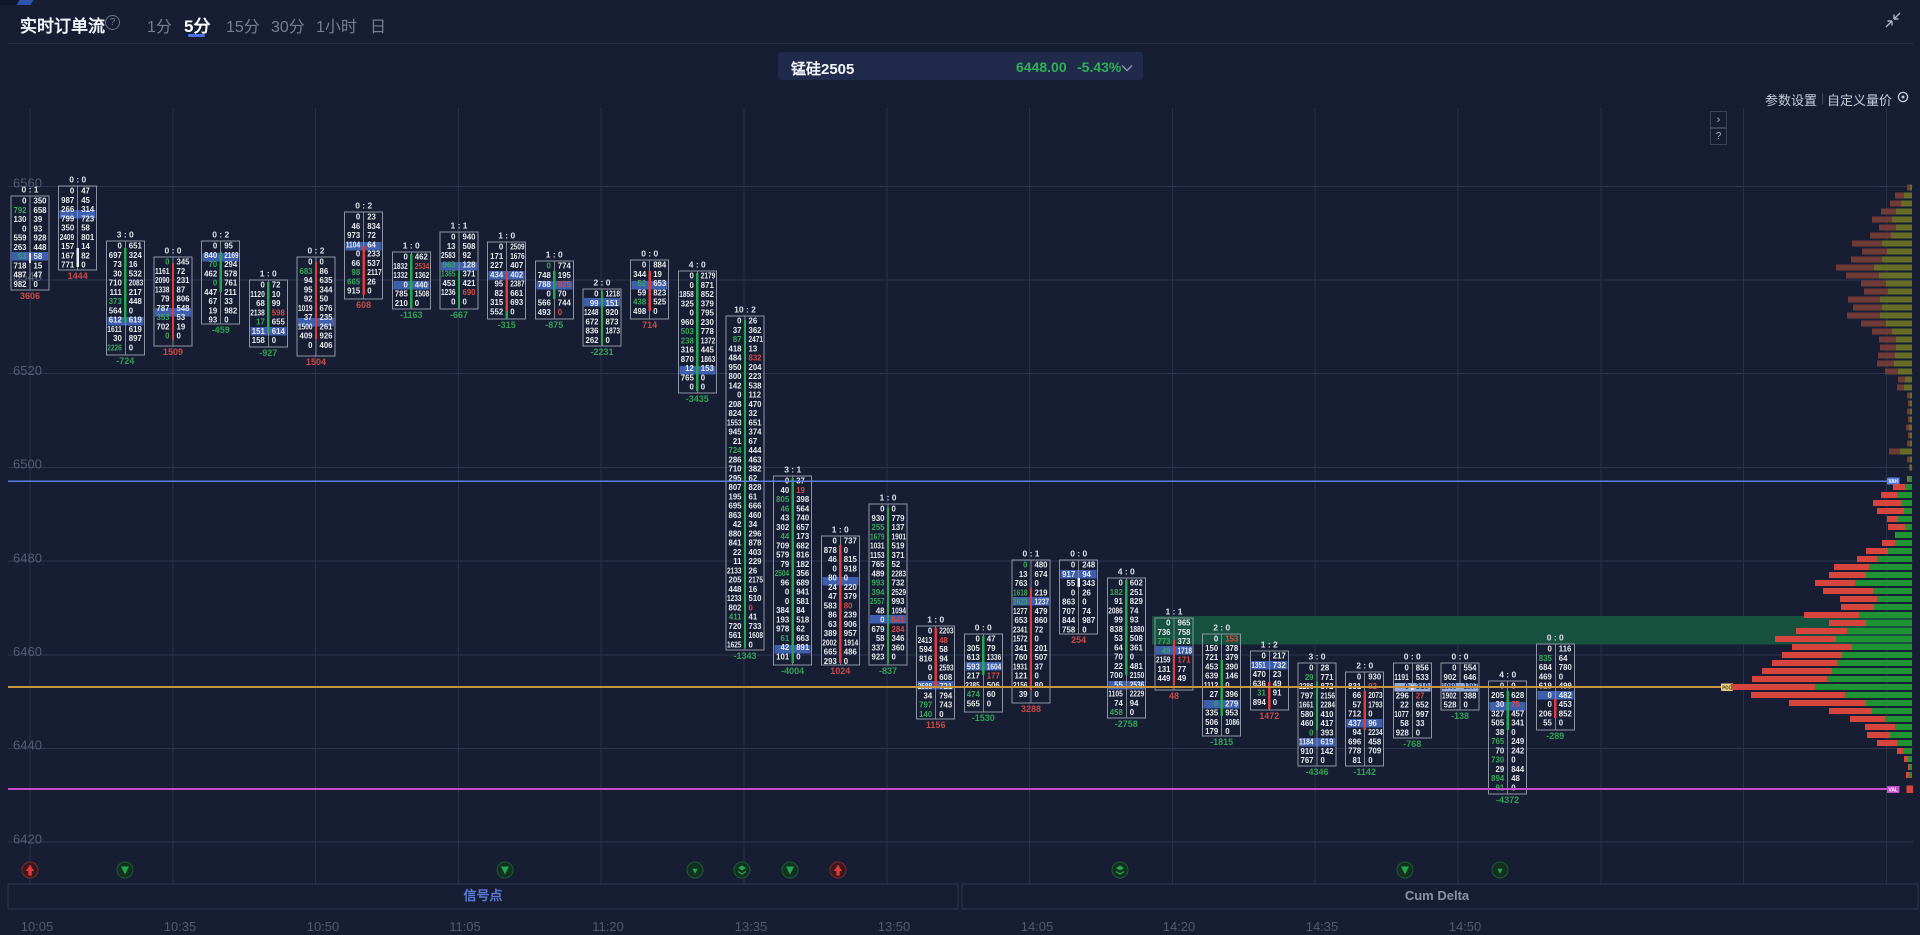 Image resolution: width=1920 pixels, height=935 pixels. I want to click on svg-text: 838, so click(1117, 629).